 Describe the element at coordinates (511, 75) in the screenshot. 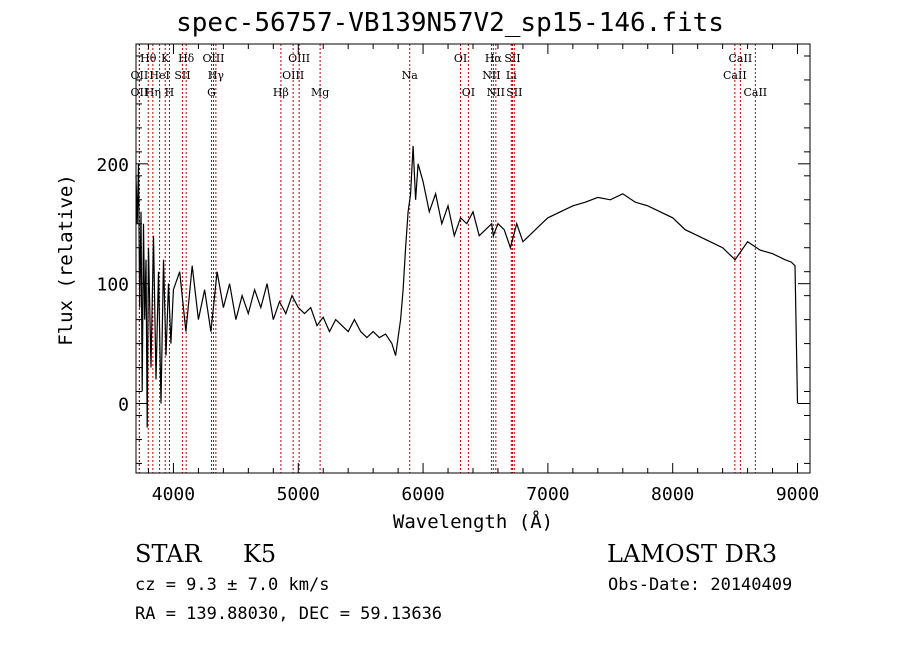

I see `line-label: Li` at that location.